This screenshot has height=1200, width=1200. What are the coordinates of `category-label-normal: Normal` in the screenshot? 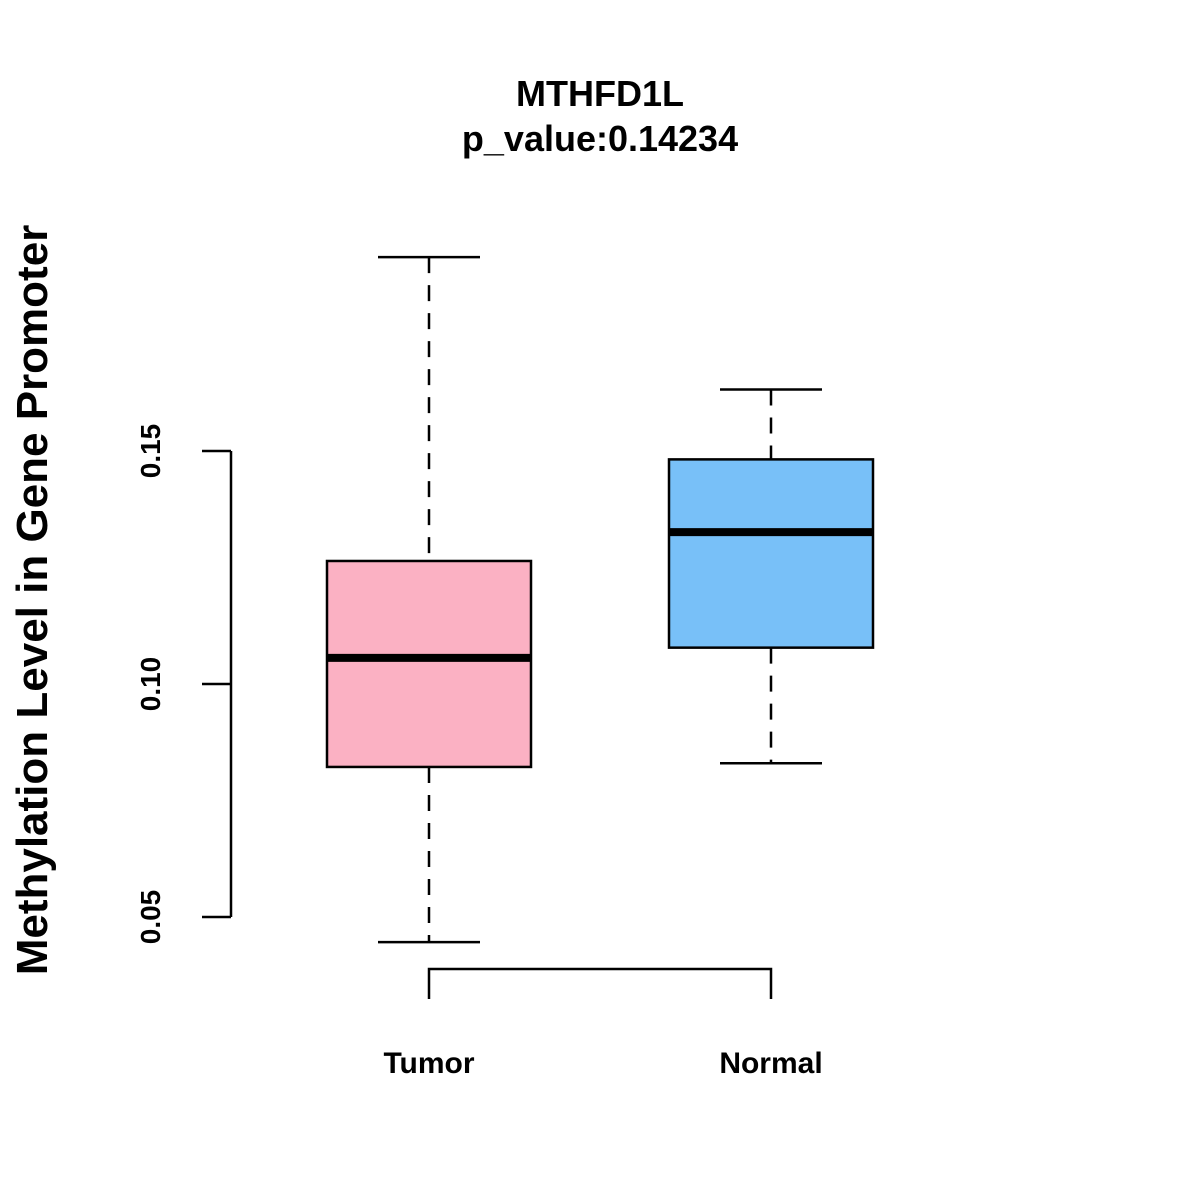 It's located at (770, 1063).